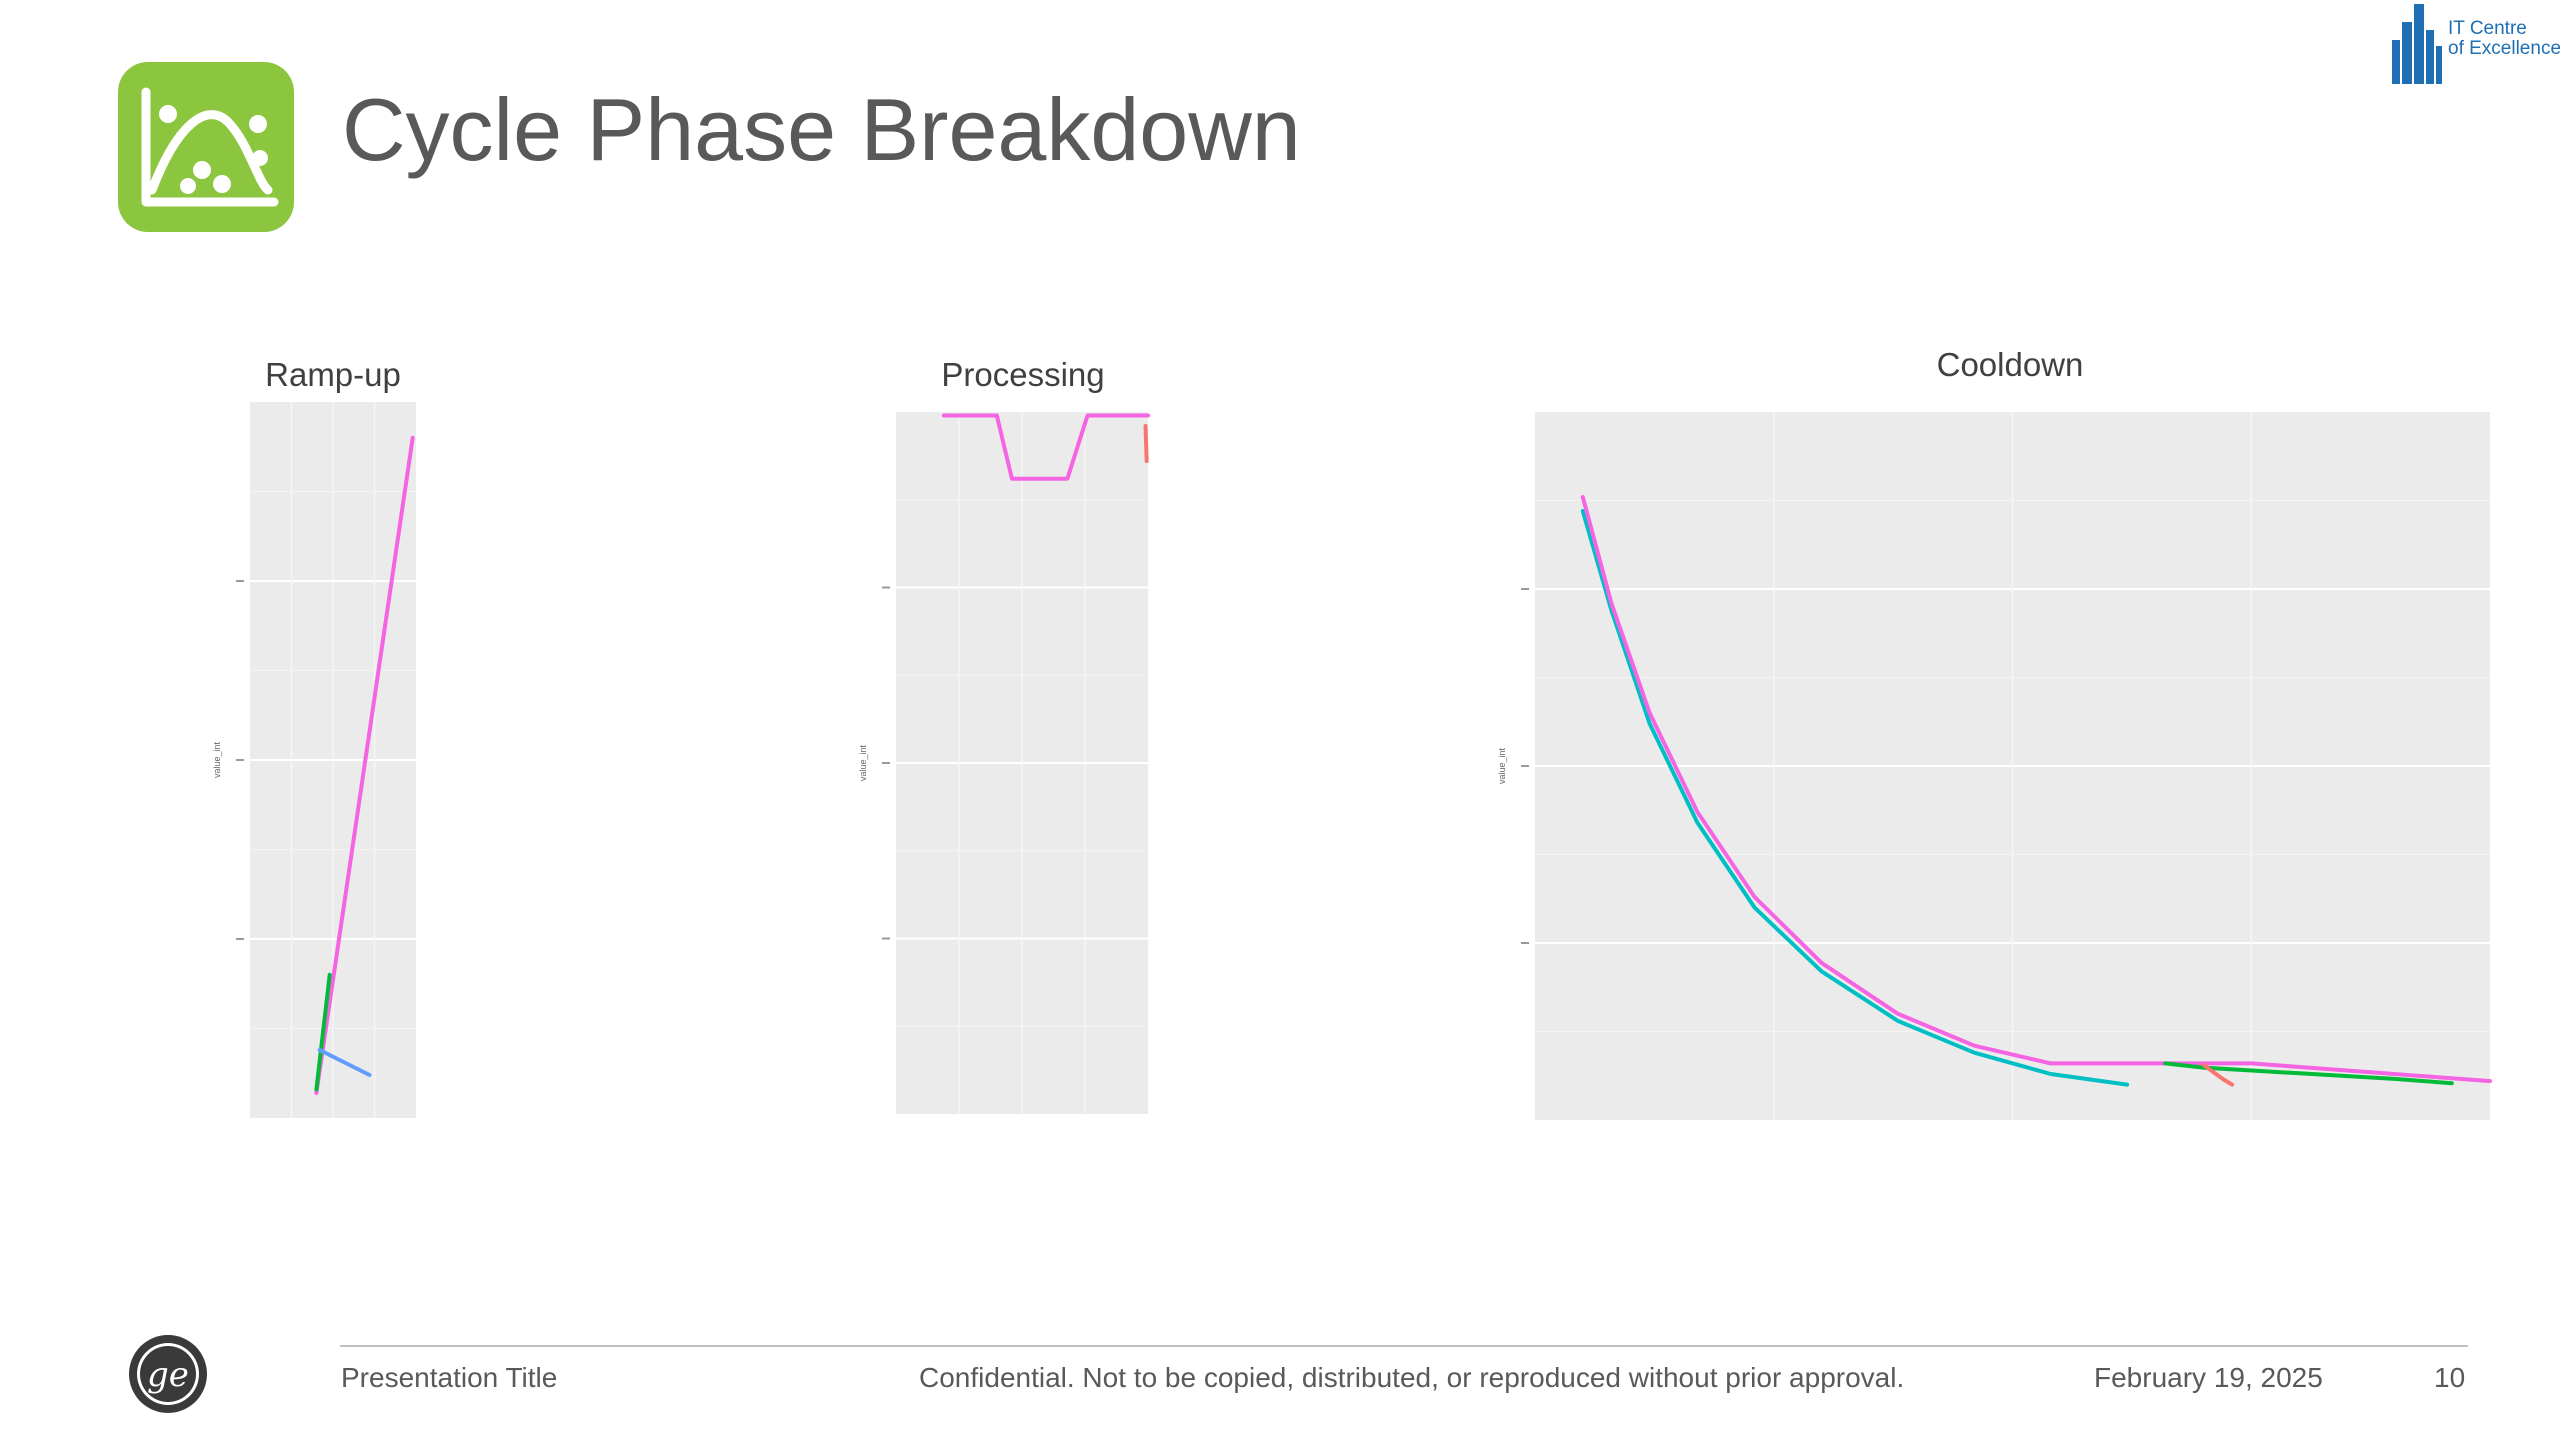 This screenshot has height=1440, width=2560. I want to click on svg-text: ge, so click(168, 1375).